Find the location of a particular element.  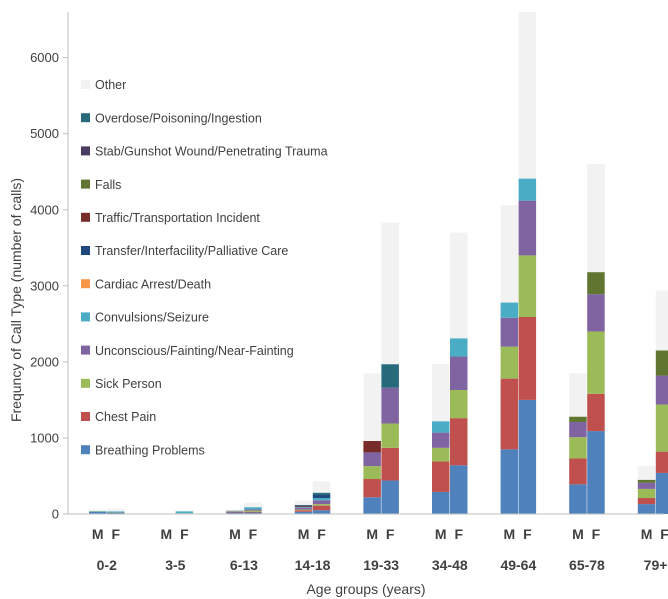

age-group-label: 6-13 is located at coordinates (244, 565).